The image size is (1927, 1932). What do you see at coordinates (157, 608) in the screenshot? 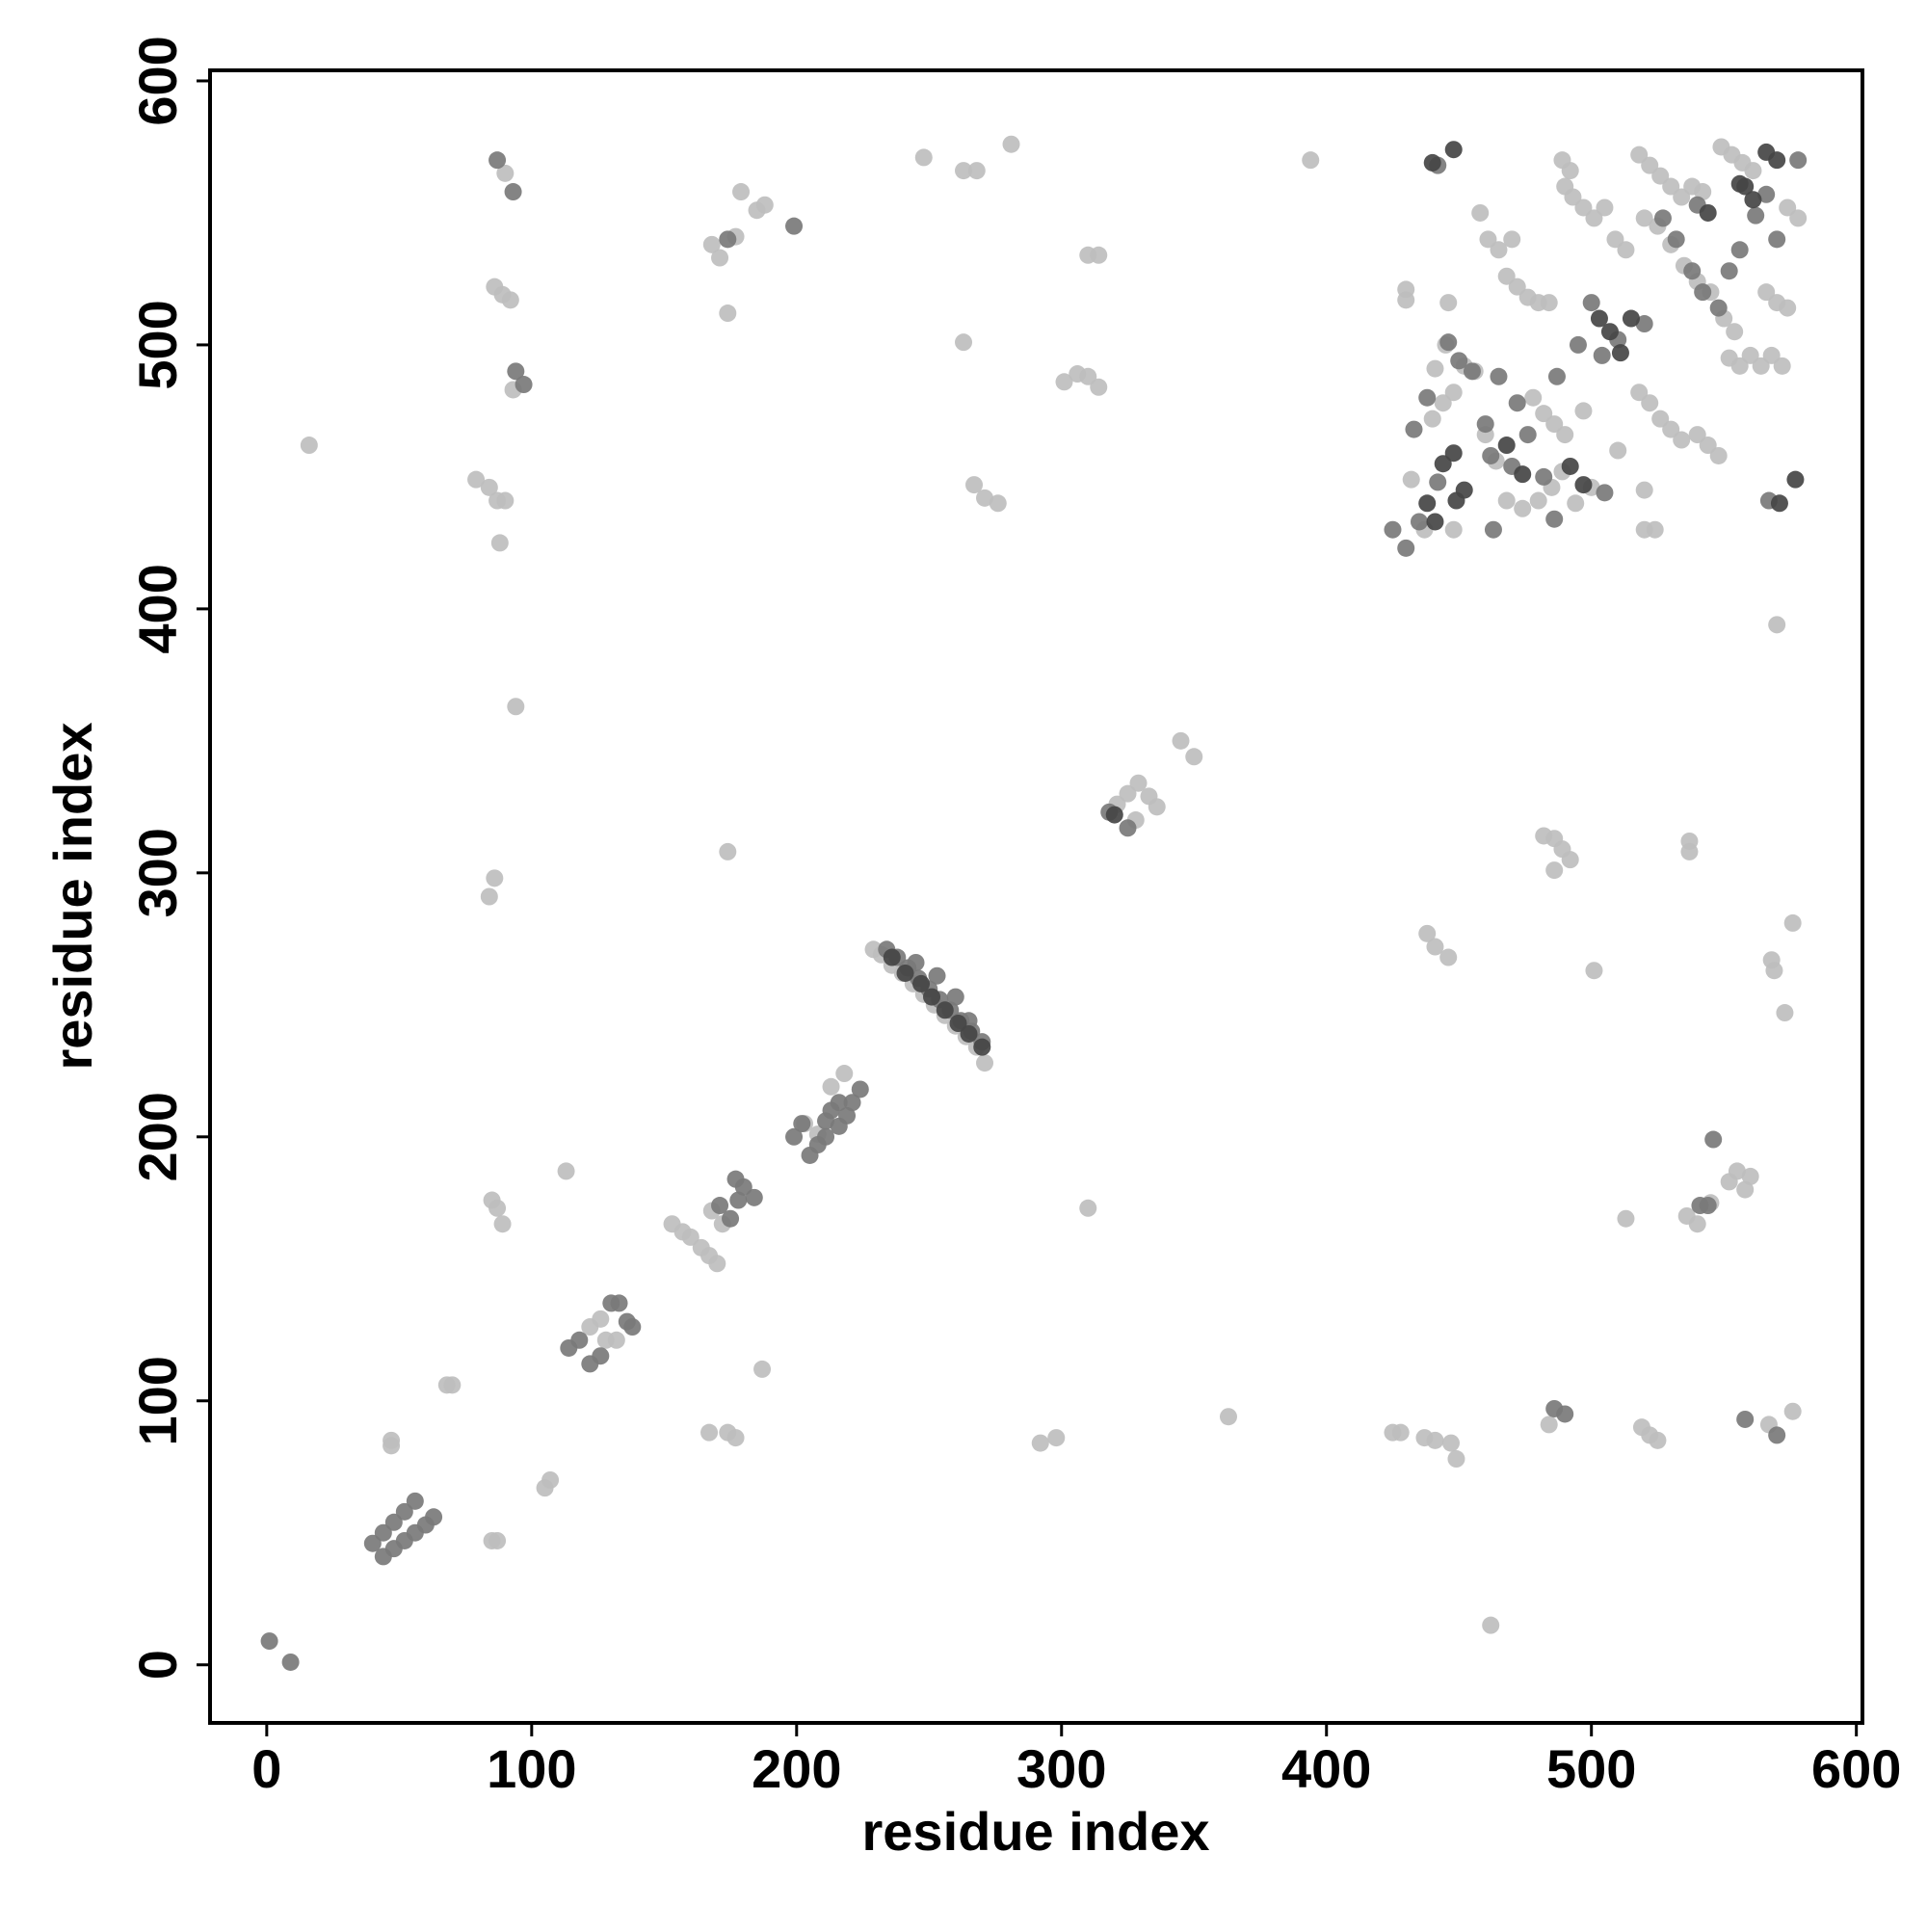
I see `y-tick-label: 400` at bounding box center [157, 608].